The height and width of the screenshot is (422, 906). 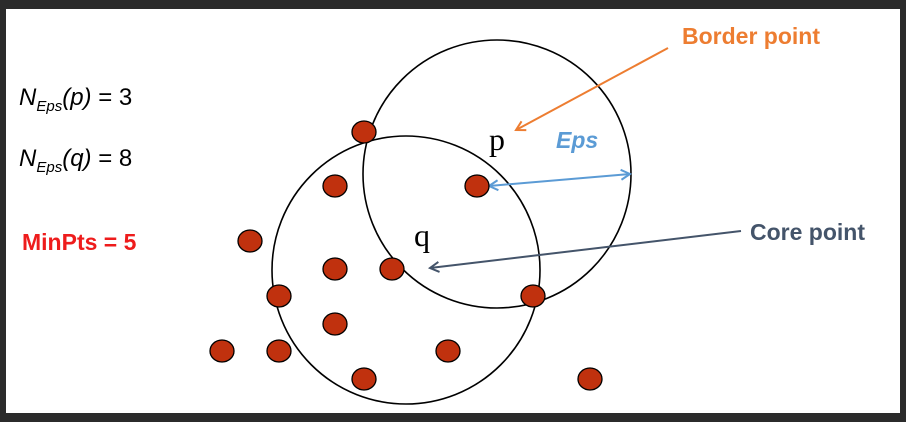 What do you see at coordinates (115, 97) in the screenshot?
I see `neps-p-value: = 3` at bounding box center [115, 97].